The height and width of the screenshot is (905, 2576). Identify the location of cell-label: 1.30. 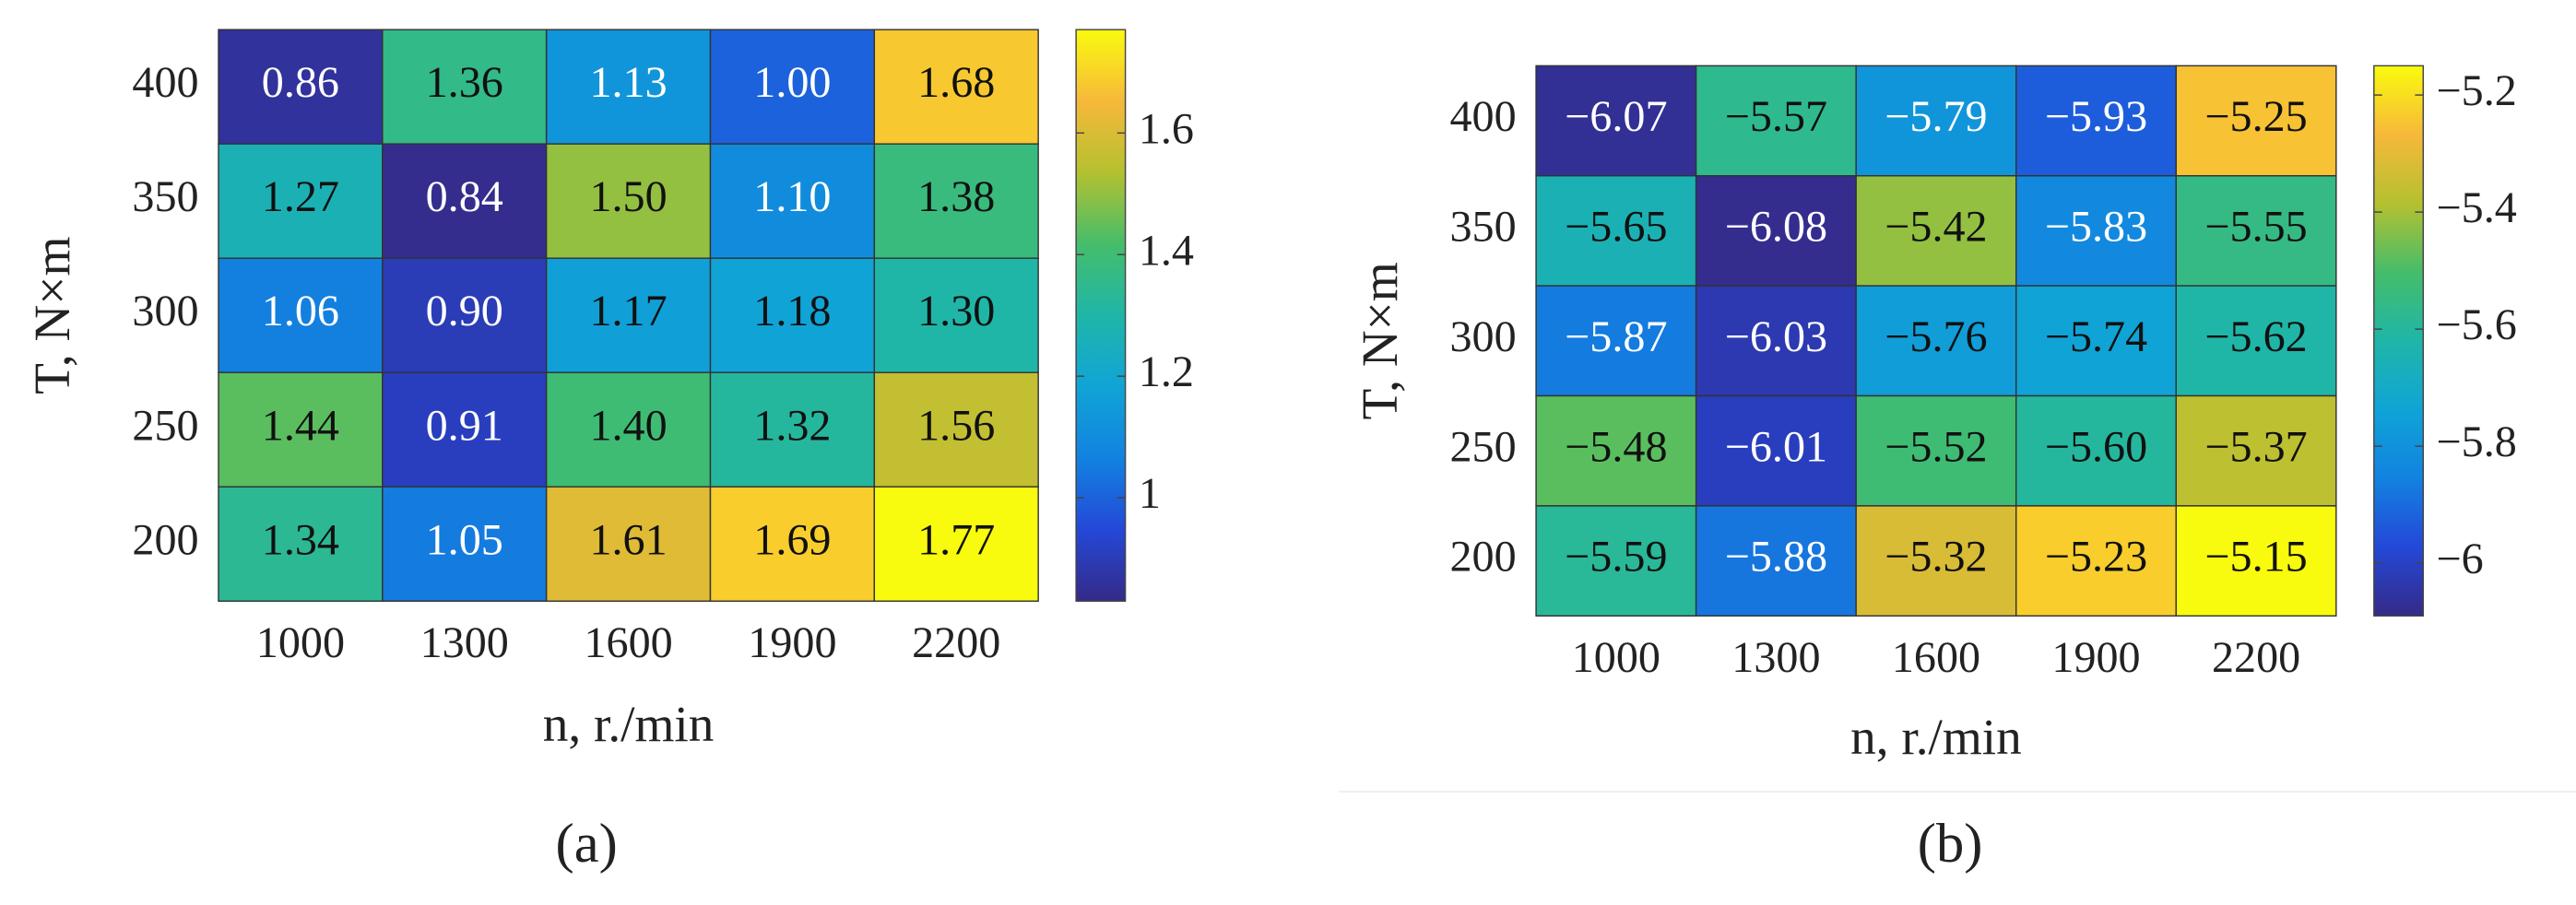
(956, 311).